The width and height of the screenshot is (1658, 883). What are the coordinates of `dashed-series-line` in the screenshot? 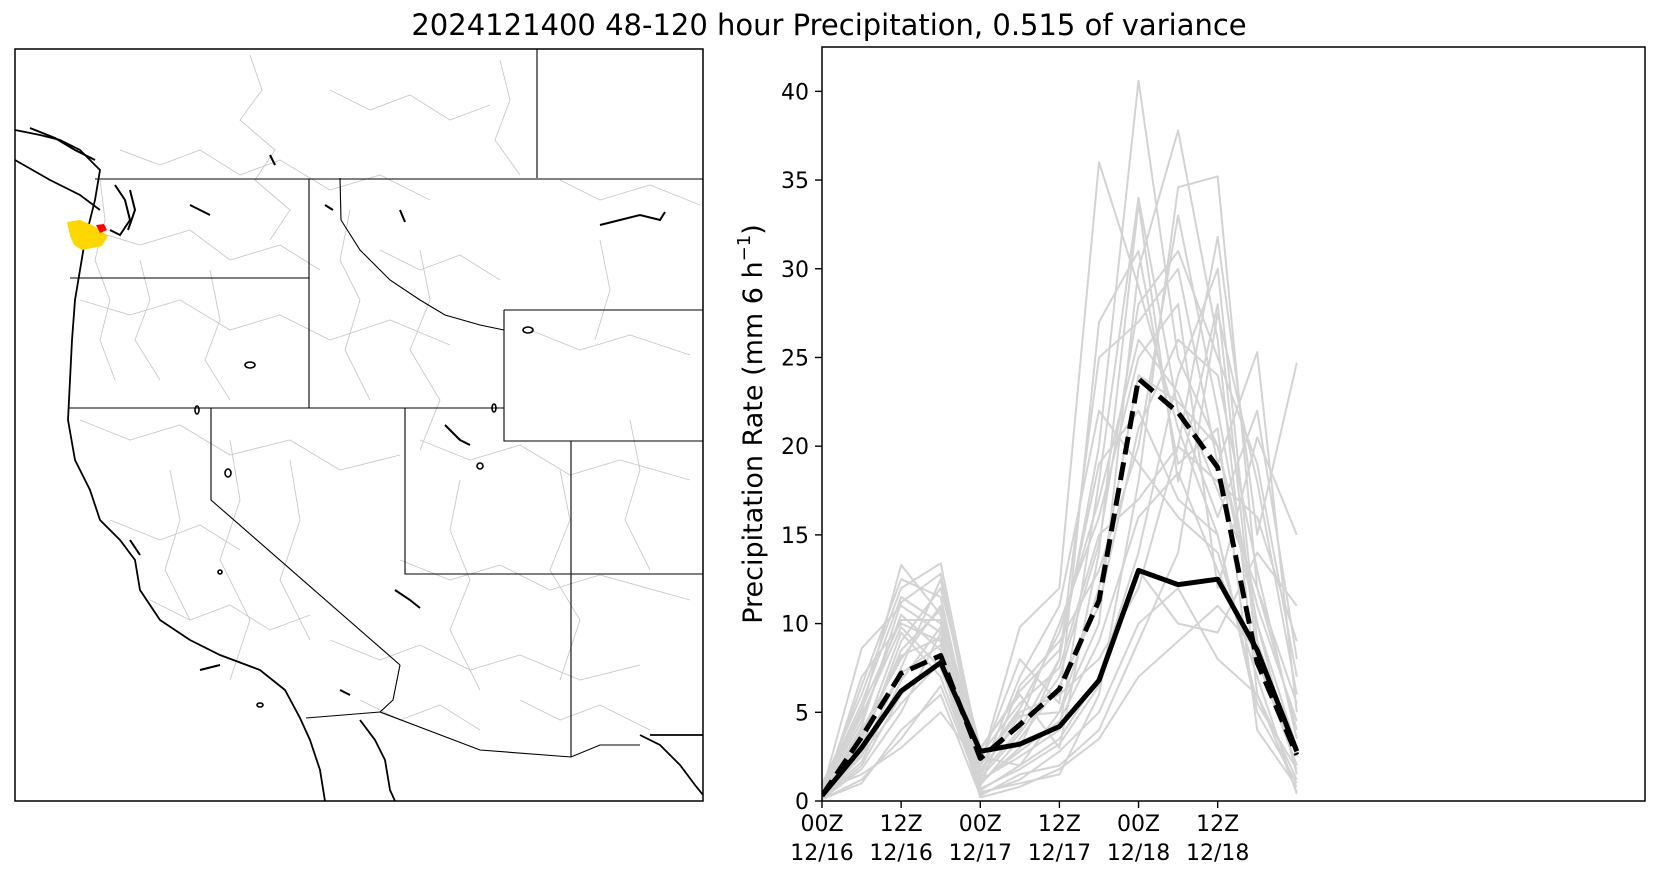 It's located at (1061, 587).